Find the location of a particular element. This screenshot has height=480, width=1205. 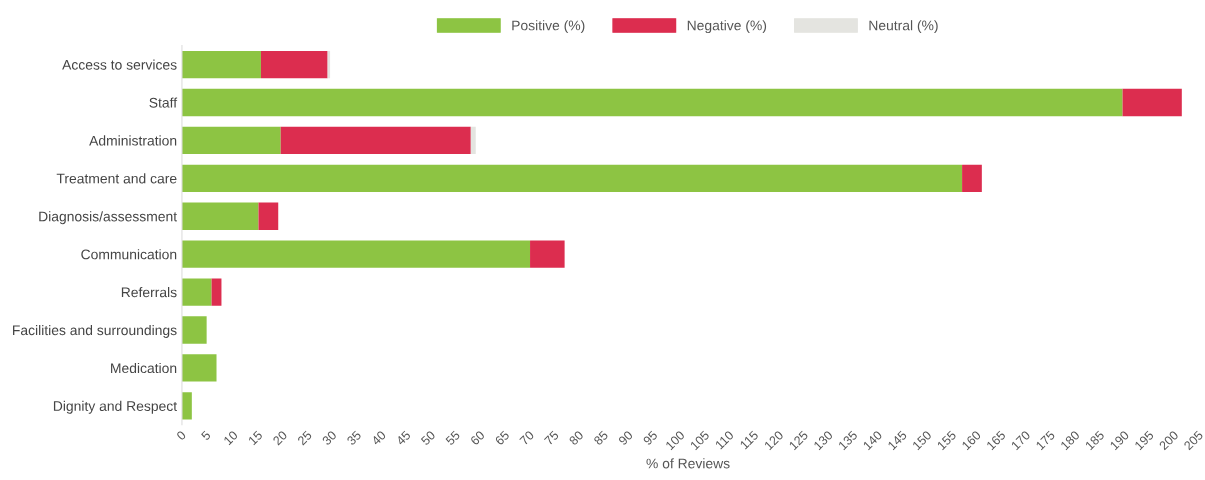

x-tick-label: 120 is located at coordinates (773, 440).